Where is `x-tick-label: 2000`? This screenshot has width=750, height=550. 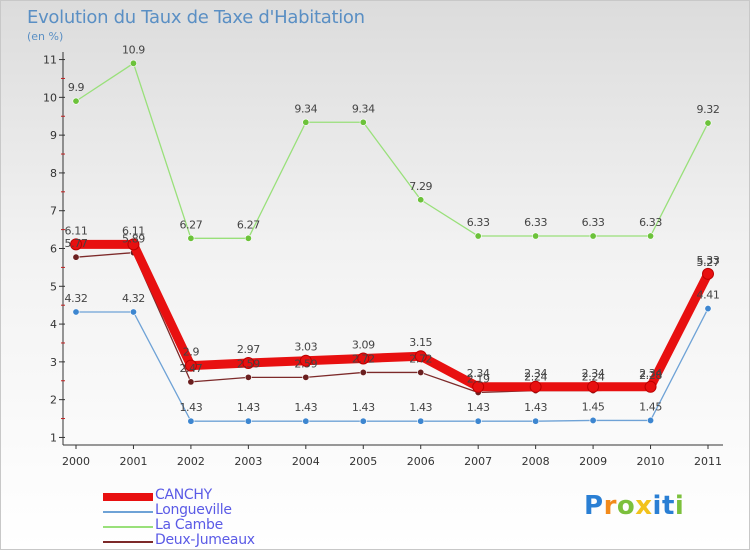 x-tick-label: 2000 is located at coordinates (76, 461).